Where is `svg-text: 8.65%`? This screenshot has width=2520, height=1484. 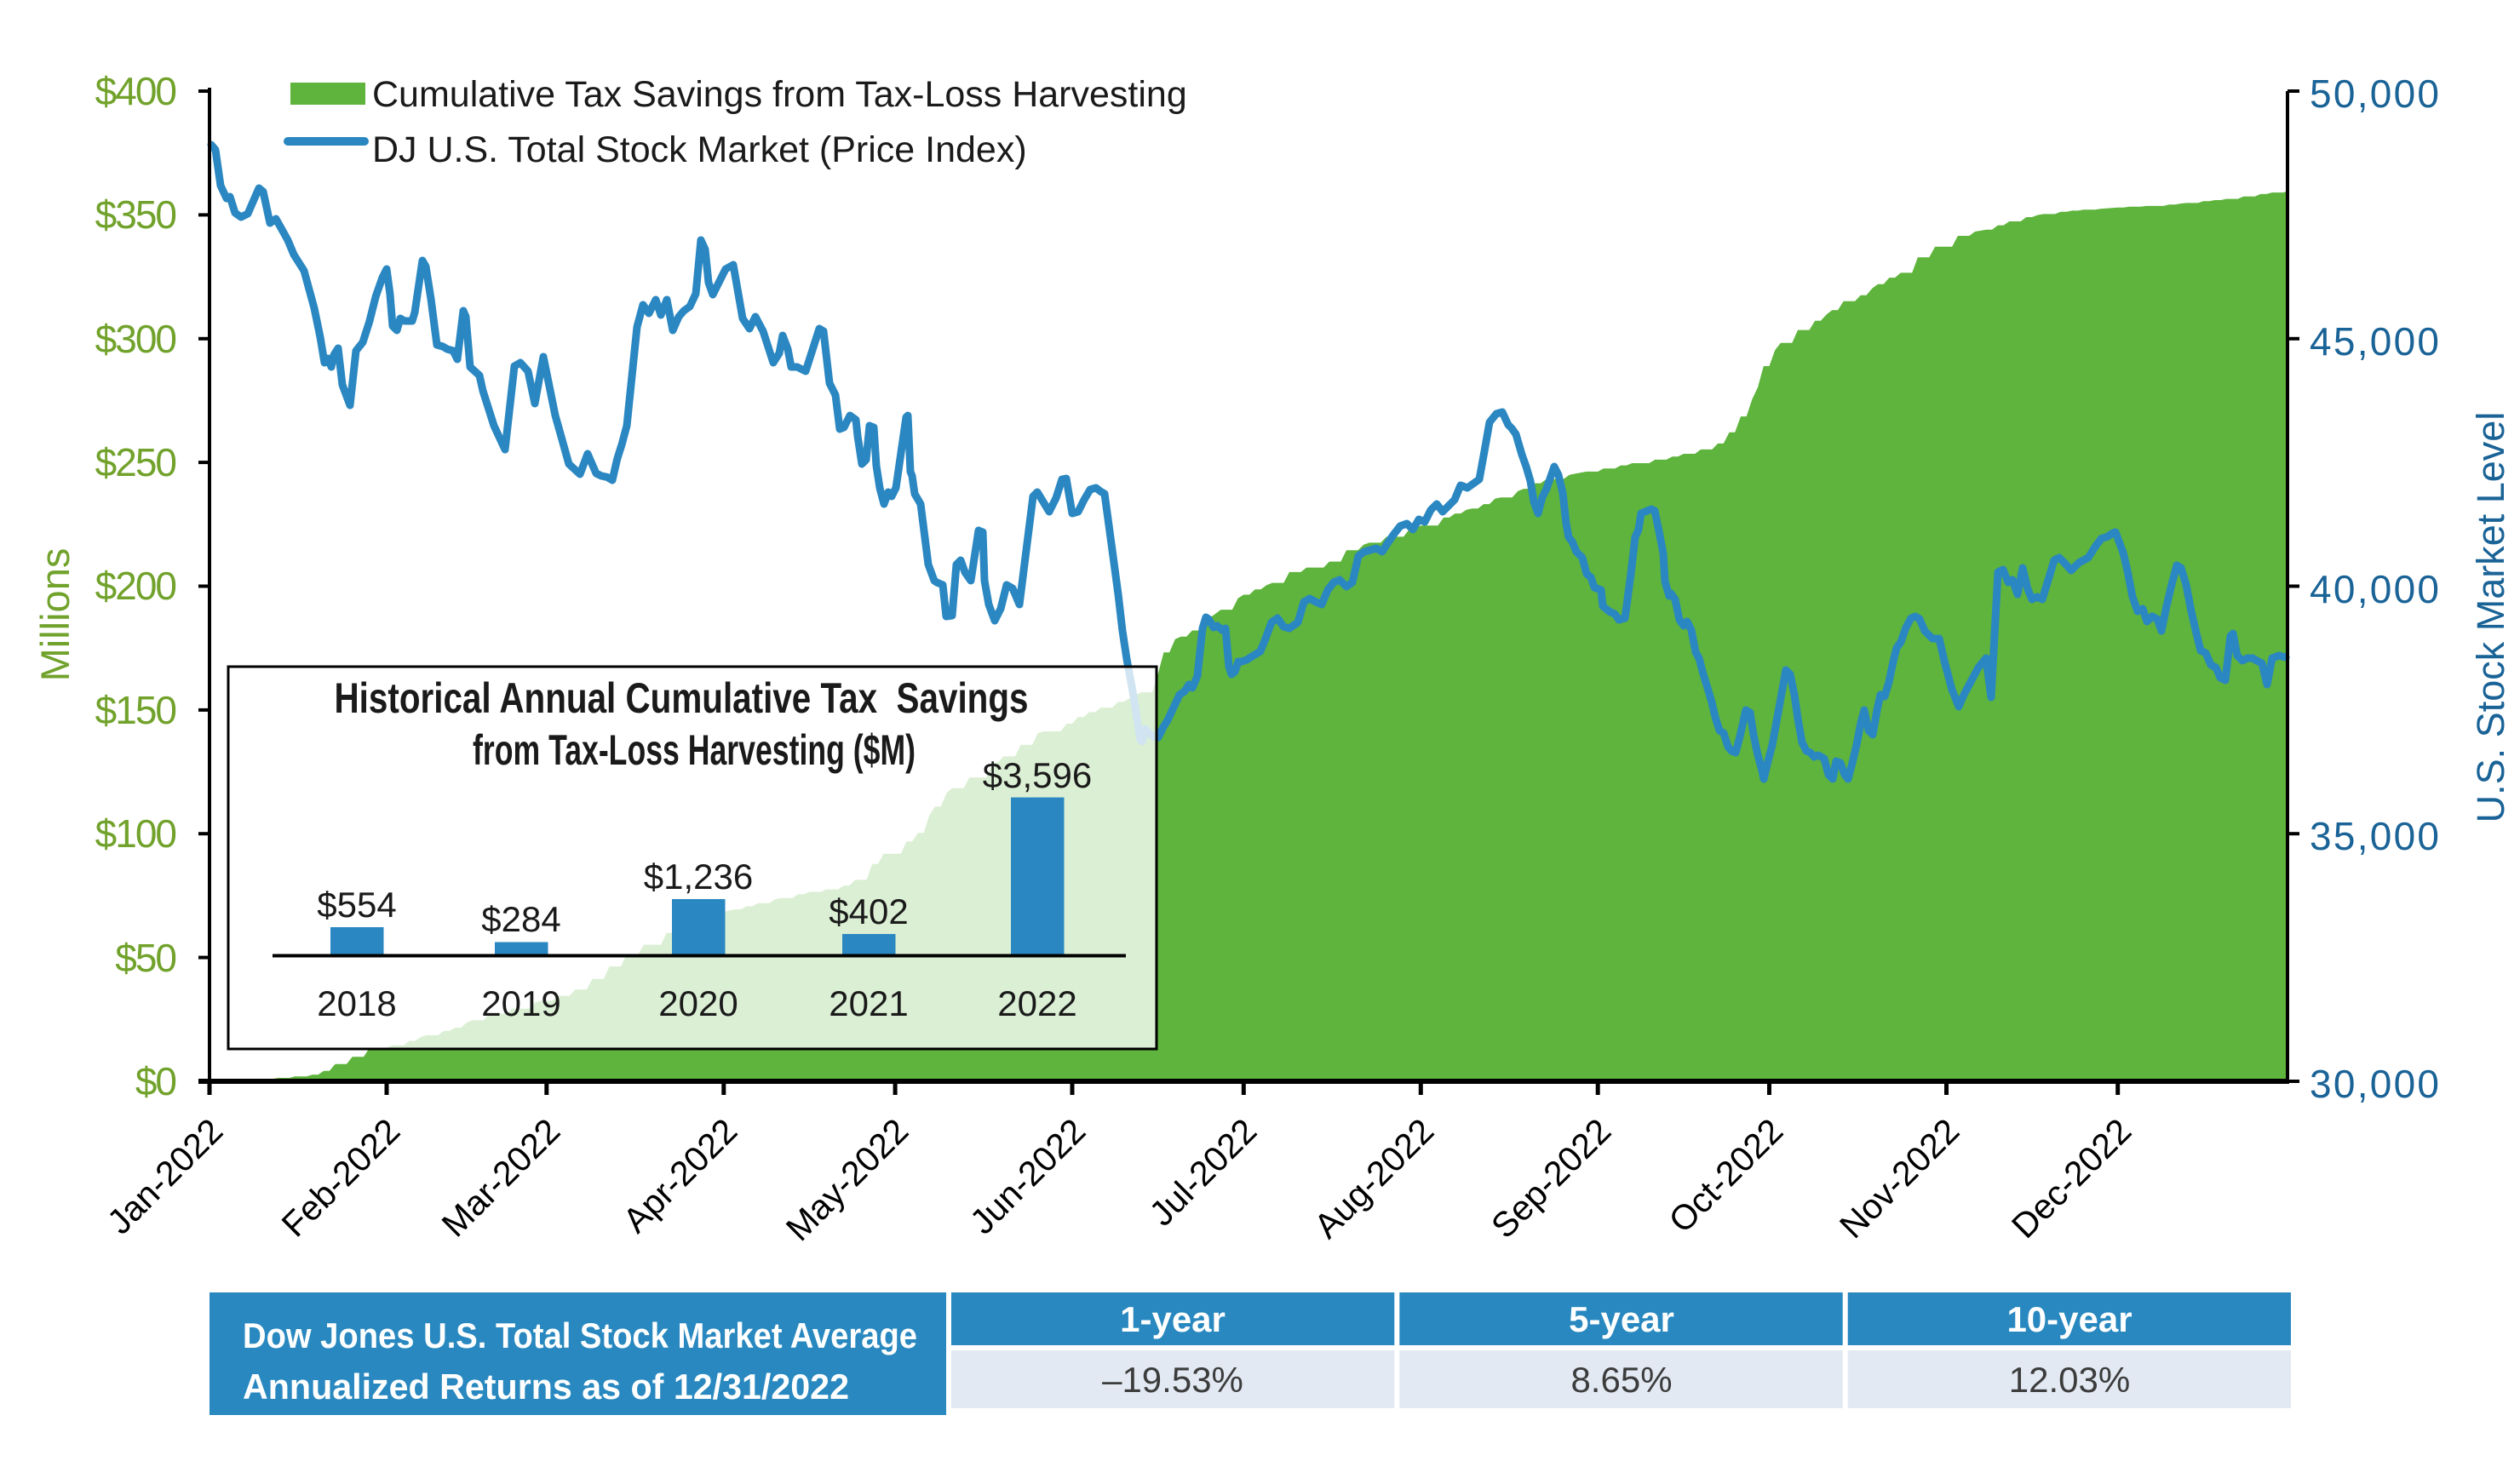
svg-text: 8.65% is located at coordinates (1621, 1380).